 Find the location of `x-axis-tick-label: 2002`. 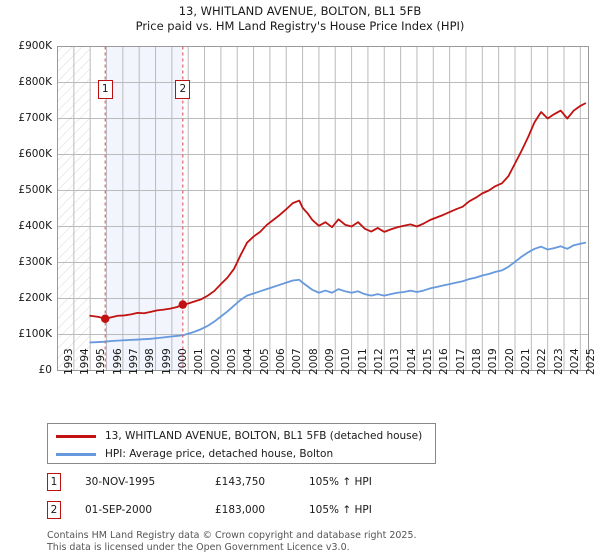

x-axis-tick-label: 2002 is located at coordinates (215, 361).